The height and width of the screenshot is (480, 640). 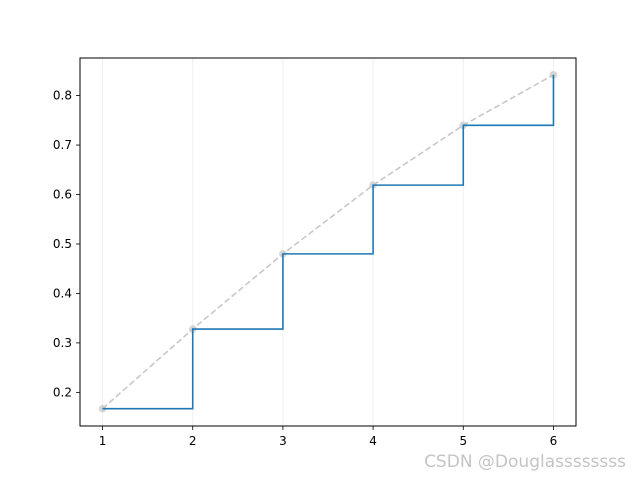 I want to click on x-tick-label-6: 6, so click(x=554, y=441).